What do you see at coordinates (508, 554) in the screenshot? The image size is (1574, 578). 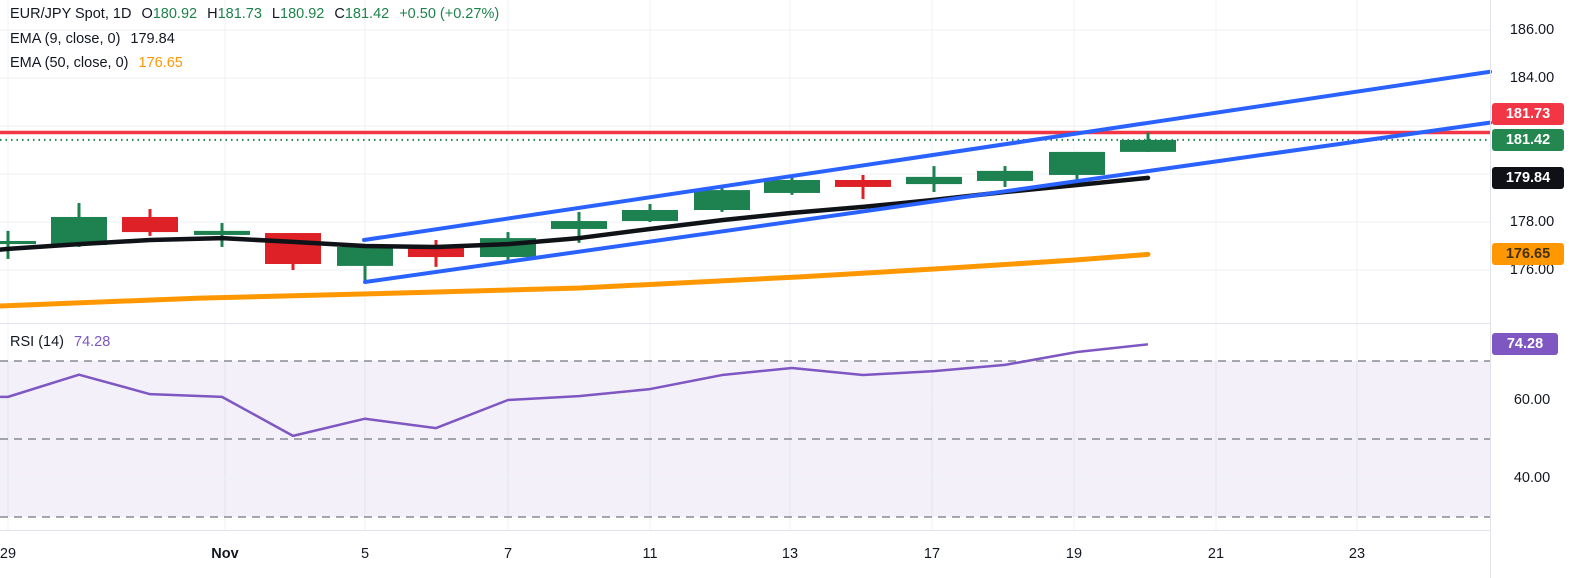 I see `time-axis-label: 7` at bounding box center [508, 554].